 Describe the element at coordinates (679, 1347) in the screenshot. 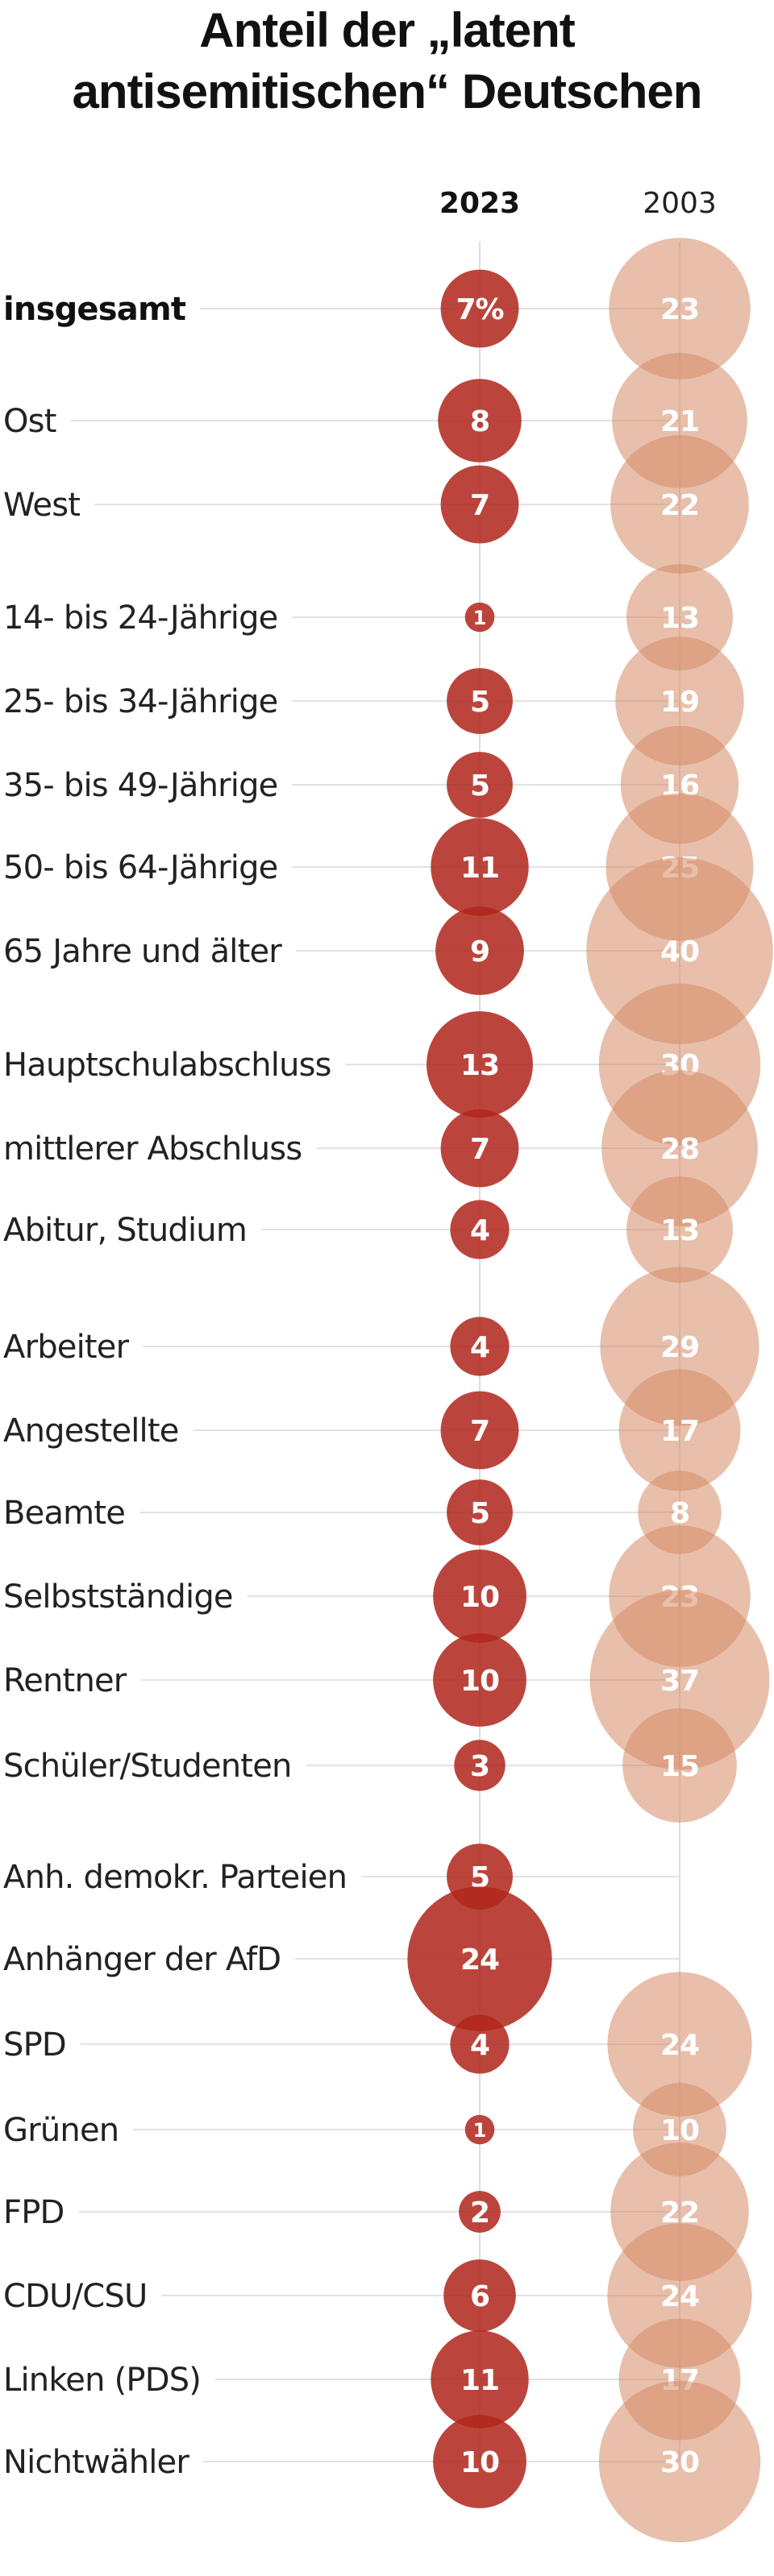

I see `value-label-2003: 29` at that location.